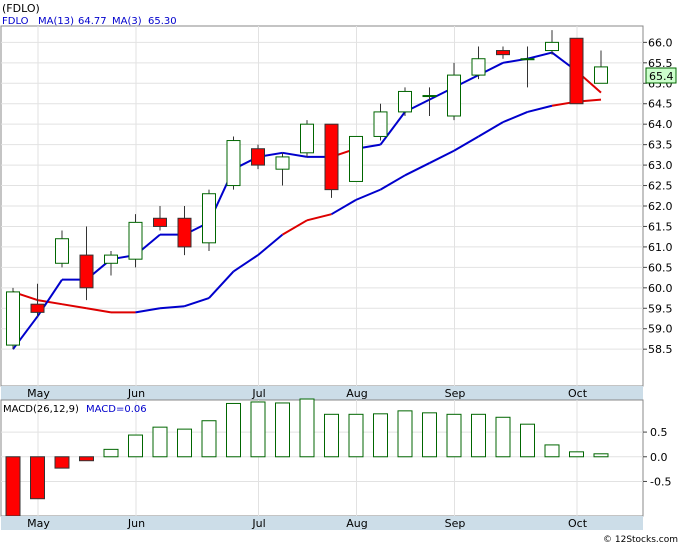 This screenshot has height=546, width=680. I want to click on price-y-tick-label: 62.5, so click(660, 186).